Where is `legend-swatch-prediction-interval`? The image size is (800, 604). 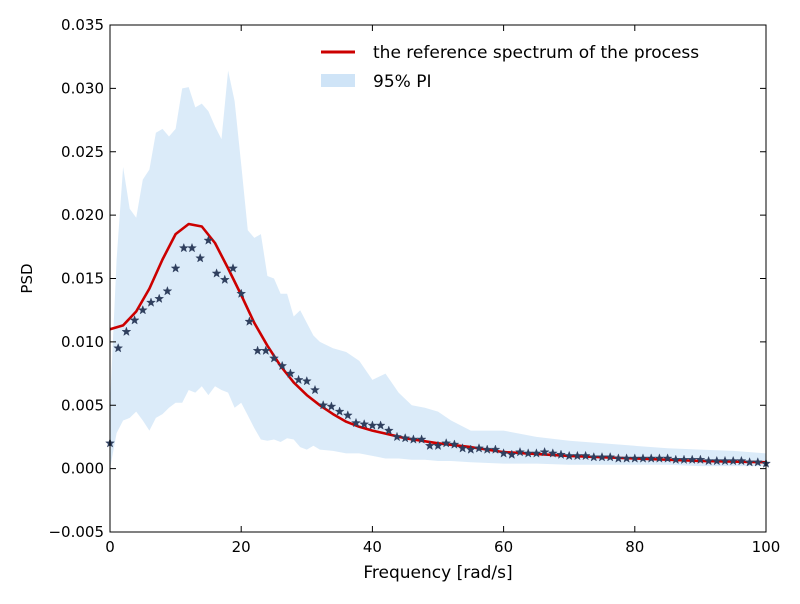 legend-swatch-prediction-interval is located at coordinates (338, 80).